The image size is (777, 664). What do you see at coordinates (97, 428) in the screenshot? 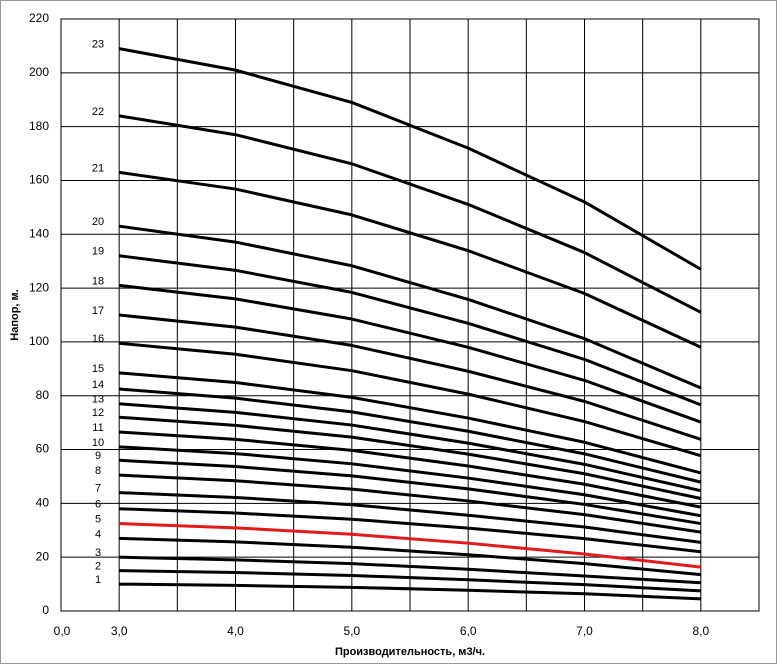
I see `curve-label: 11` at bounding box center [97, 428].